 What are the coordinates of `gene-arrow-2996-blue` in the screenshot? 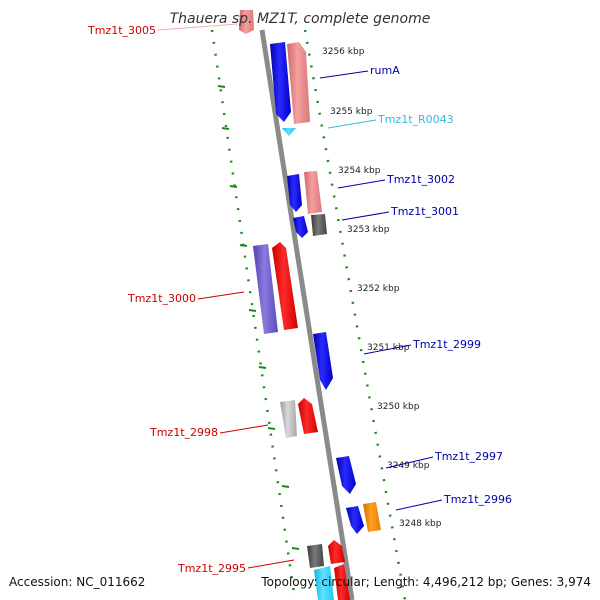 It's located at (355, 520).